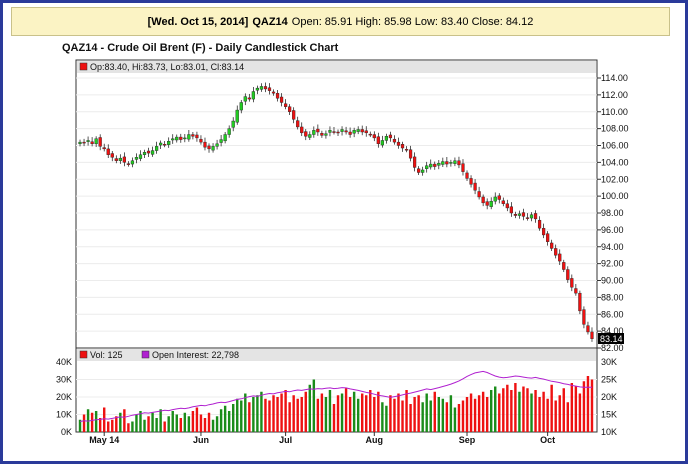 The width and height of the screenshot is (688, 464). What do you see at coordinates (375, 440) in the screenshot?
I see `x-tick-label: Aug` at bounding box center [375, 440].